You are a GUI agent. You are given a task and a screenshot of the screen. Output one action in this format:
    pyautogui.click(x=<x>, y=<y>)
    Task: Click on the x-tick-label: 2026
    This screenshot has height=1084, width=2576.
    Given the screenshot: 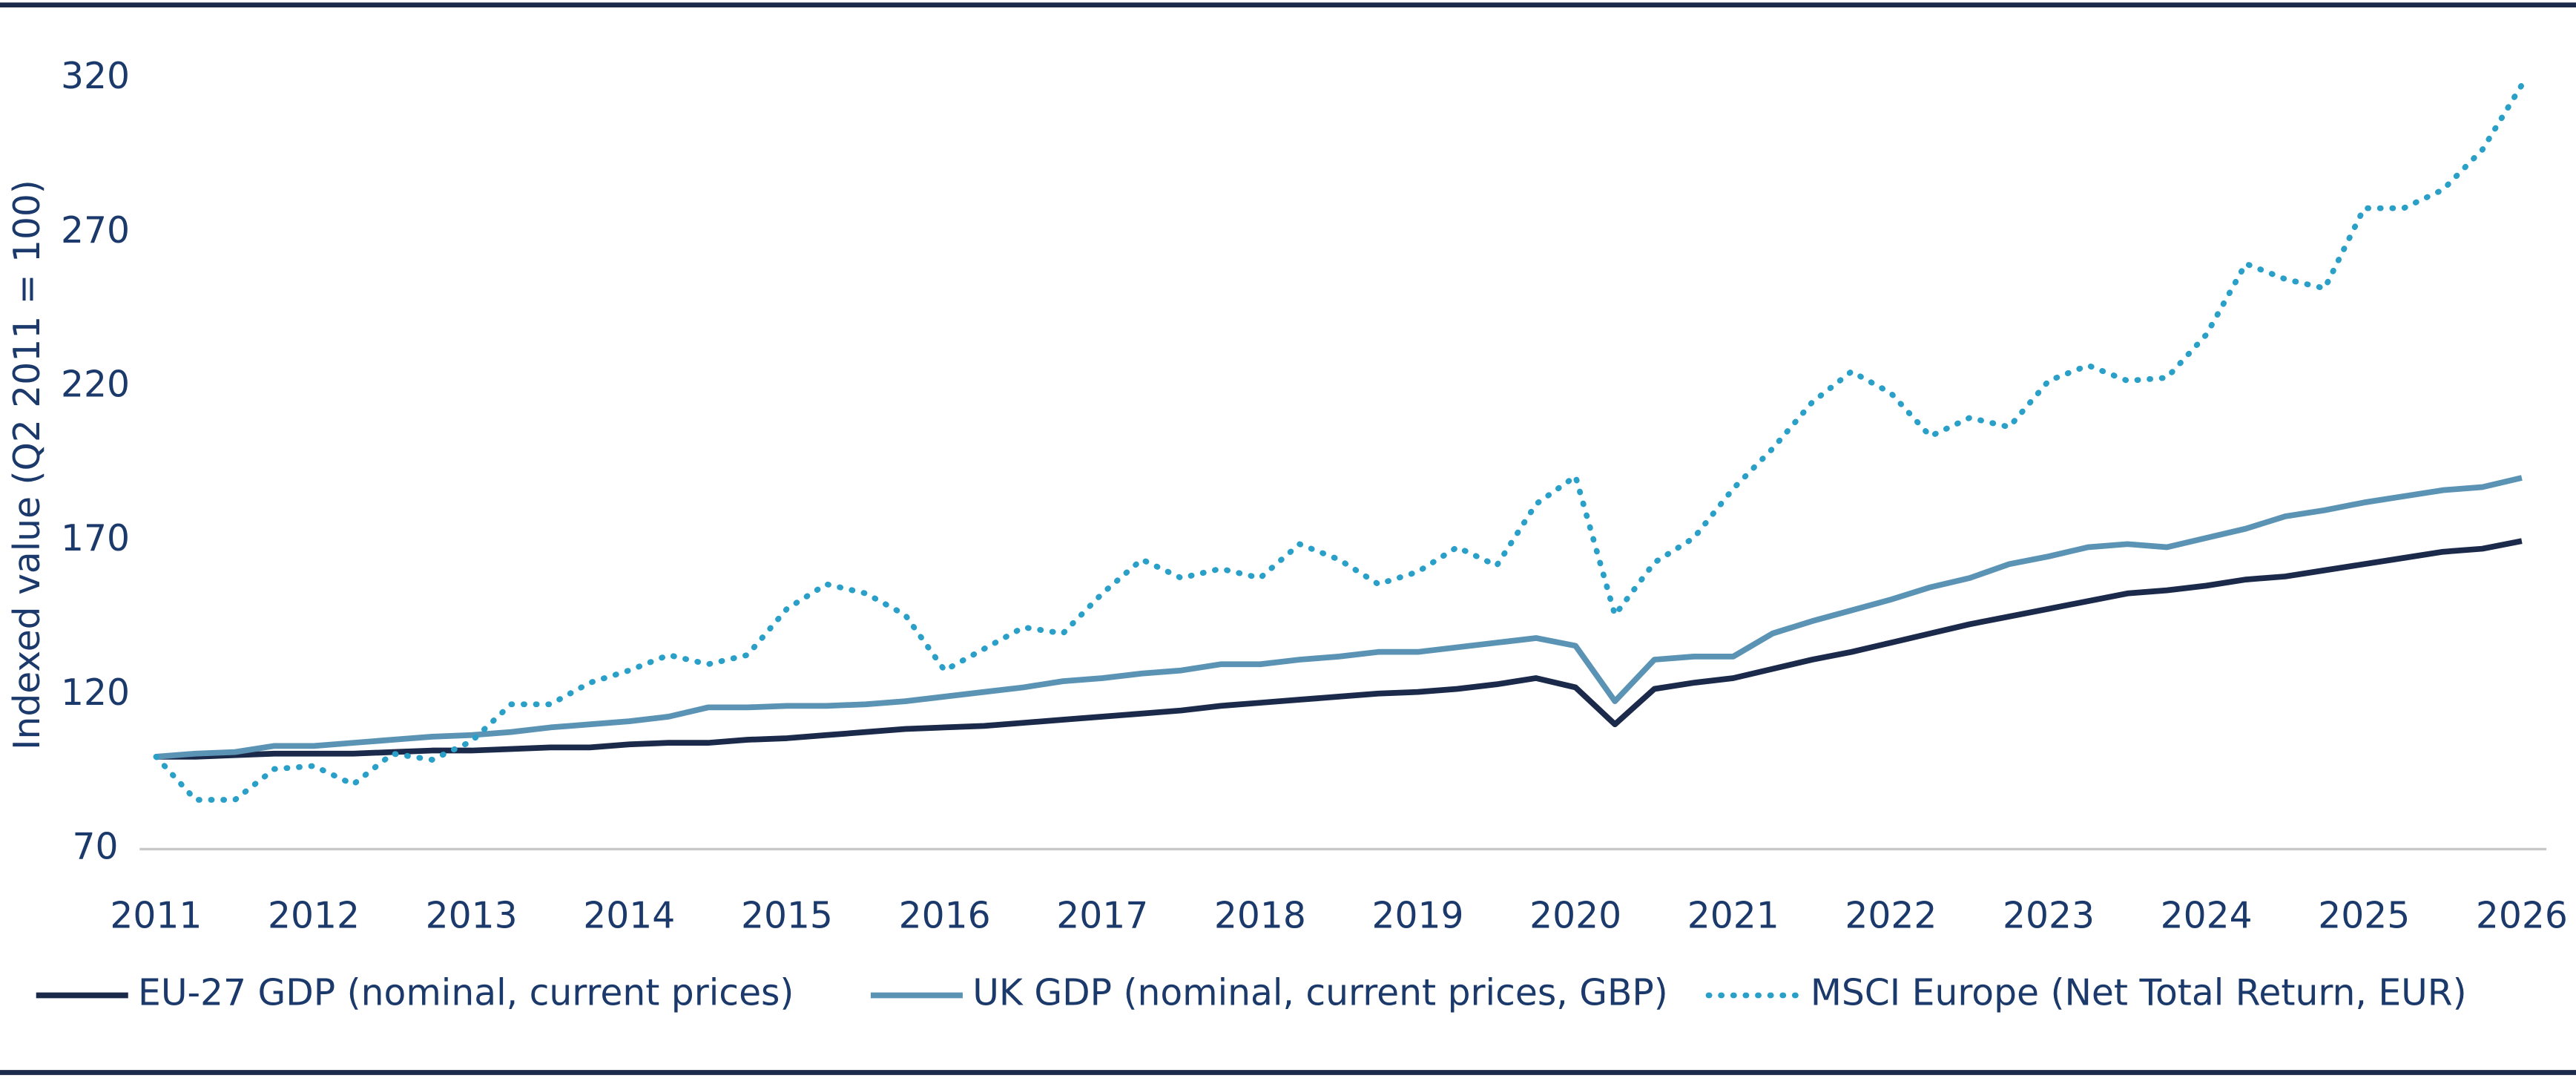 What is the action you would take?
    pyautogui.click(x=2522, y=916)
    